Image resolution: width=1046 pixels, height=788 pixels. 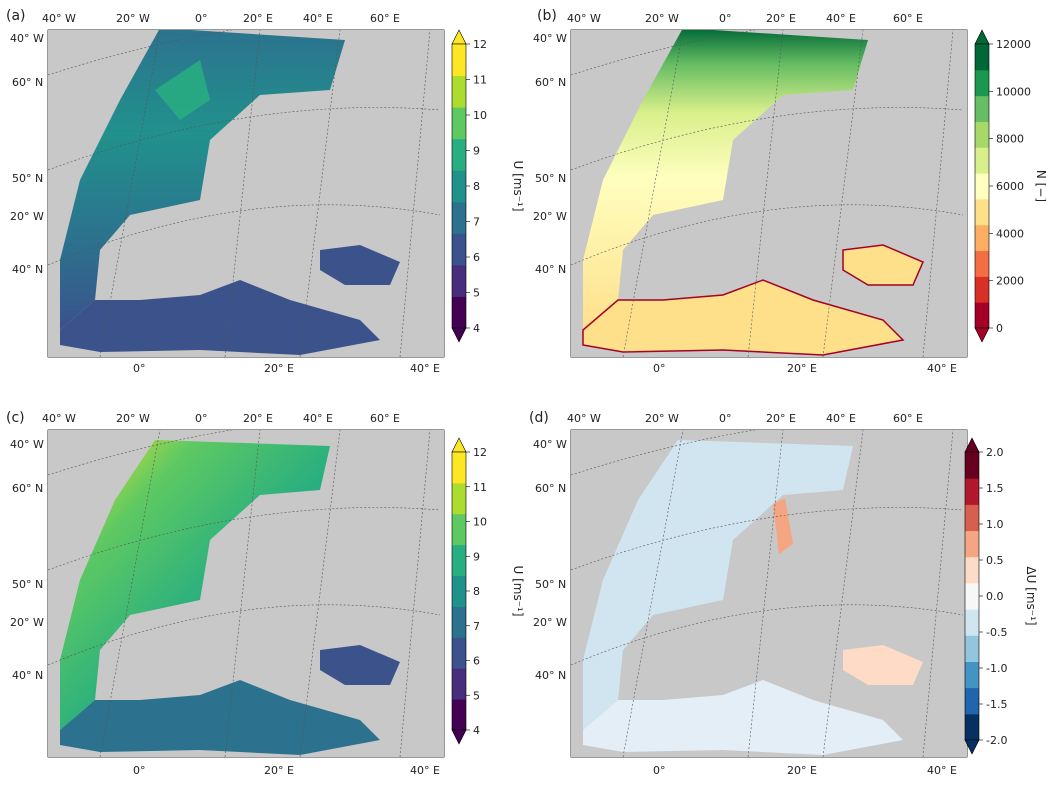 I want to click on colorbar-tick-label: 4000, so click(x=1010, y=233).